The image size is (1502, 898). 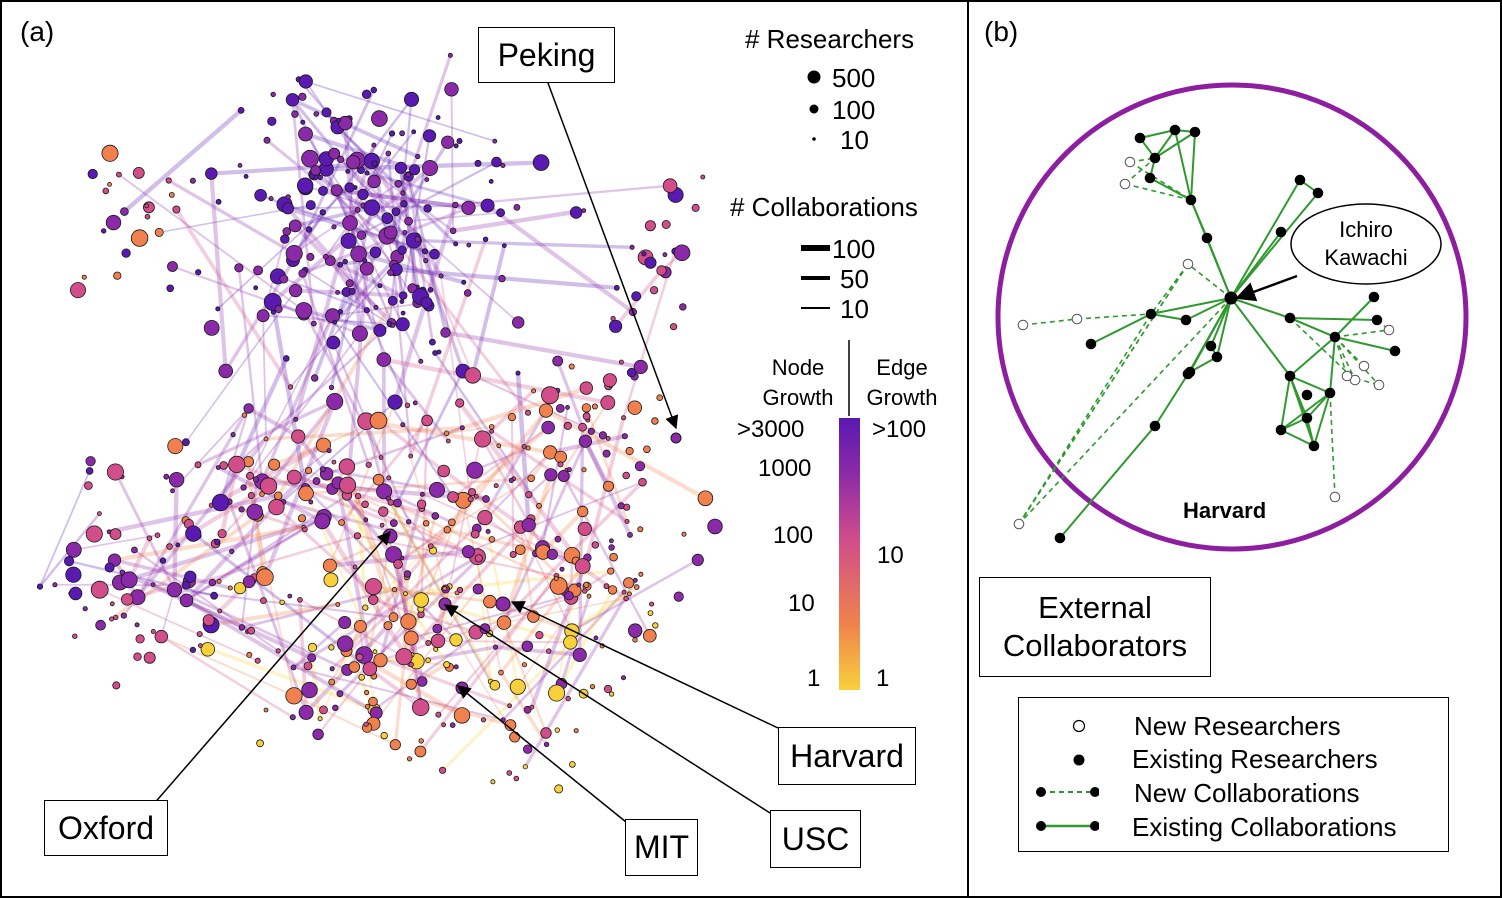 I want to click on collaborations-10: 10, so click(x=854, y=309).